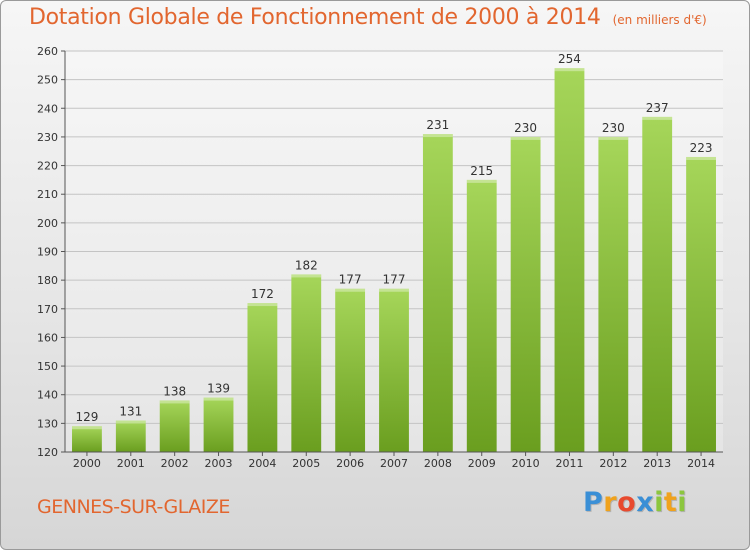 The height and width of the screenshot is (550, 750). I want to click on bar-2013, so click(657, 284).